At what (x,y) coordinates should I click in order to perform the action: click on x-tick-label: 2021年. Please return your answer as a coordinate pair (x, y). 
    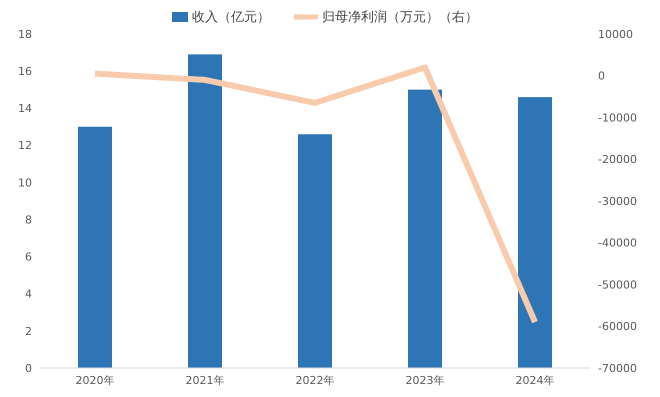
    Looking at the image, I should click on (205, 380).